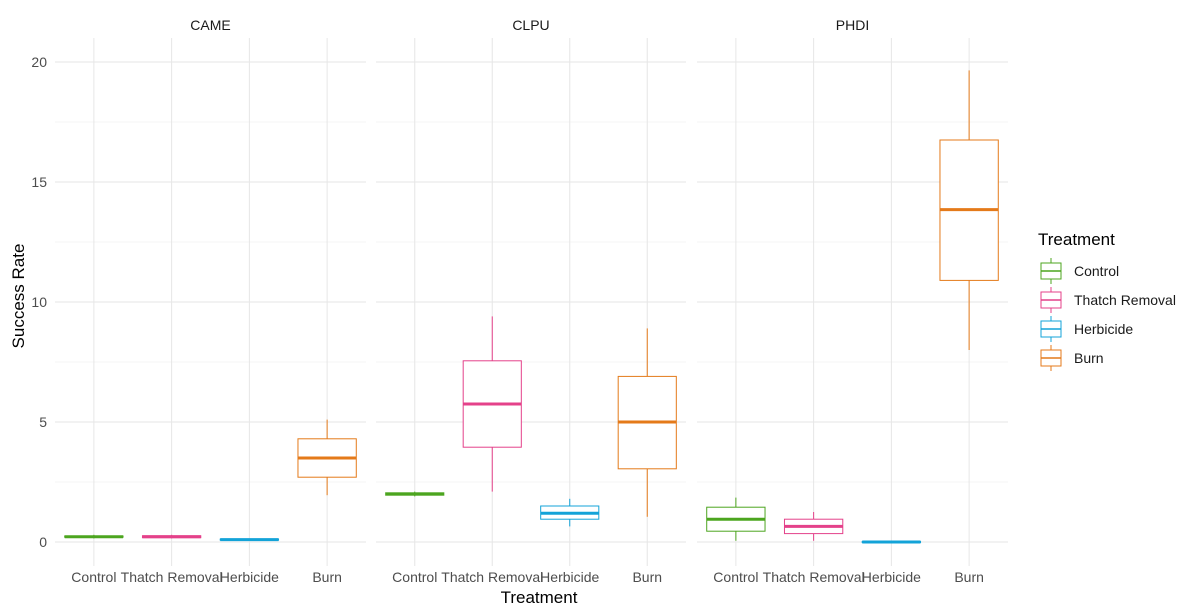 This screenshot has width=1200, height=616. I want to click on y-tick-label: 5, so click(43, 422).